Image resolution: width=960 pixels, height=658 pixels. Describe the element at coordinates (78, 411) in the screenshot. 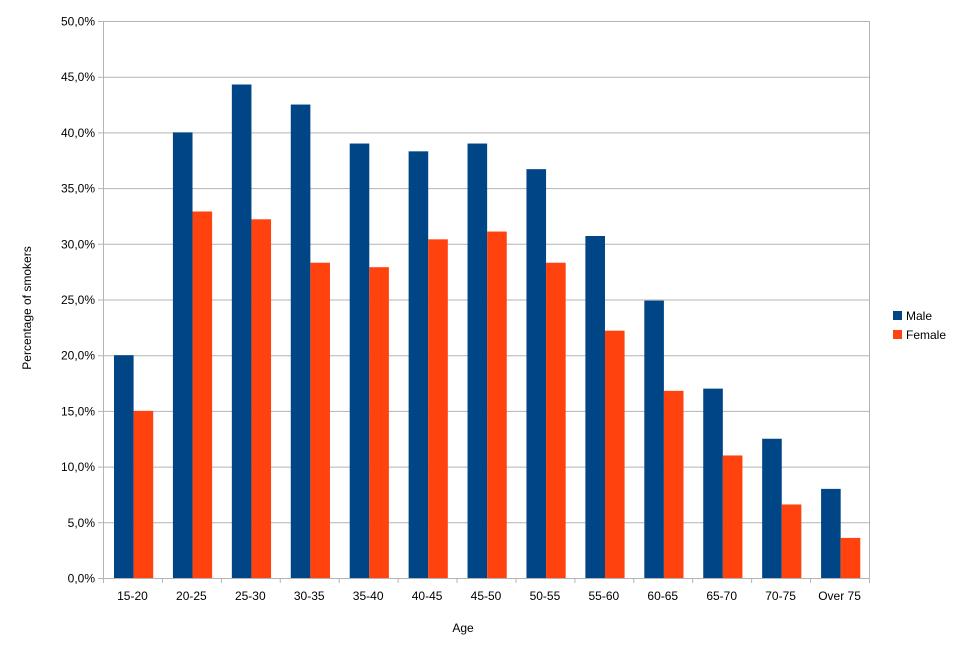

I see `y-tick-label: 15,0%` at that location.